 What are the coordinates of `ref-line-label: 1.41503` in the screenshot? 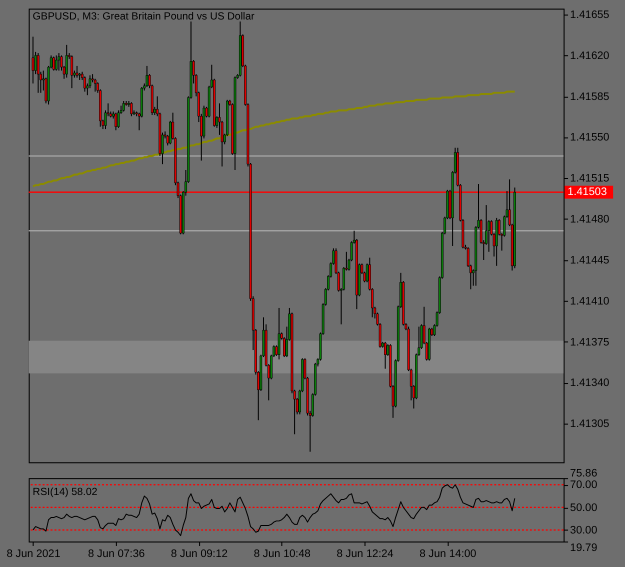 It's located at (587, 192).